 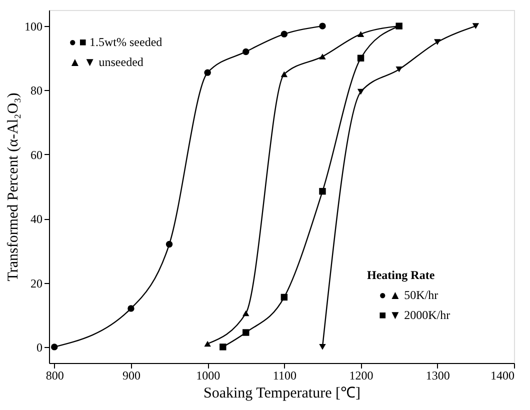 What do you see at coordinates (36, 283) in the screenshot?
I see `y-tick-label: 20` at bounding box center [36, 283].